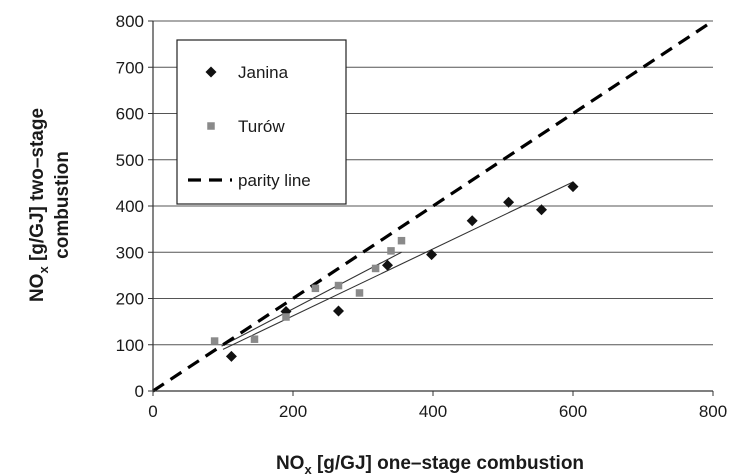  I want to click on x-tick-label: 600, so click(573, 411).